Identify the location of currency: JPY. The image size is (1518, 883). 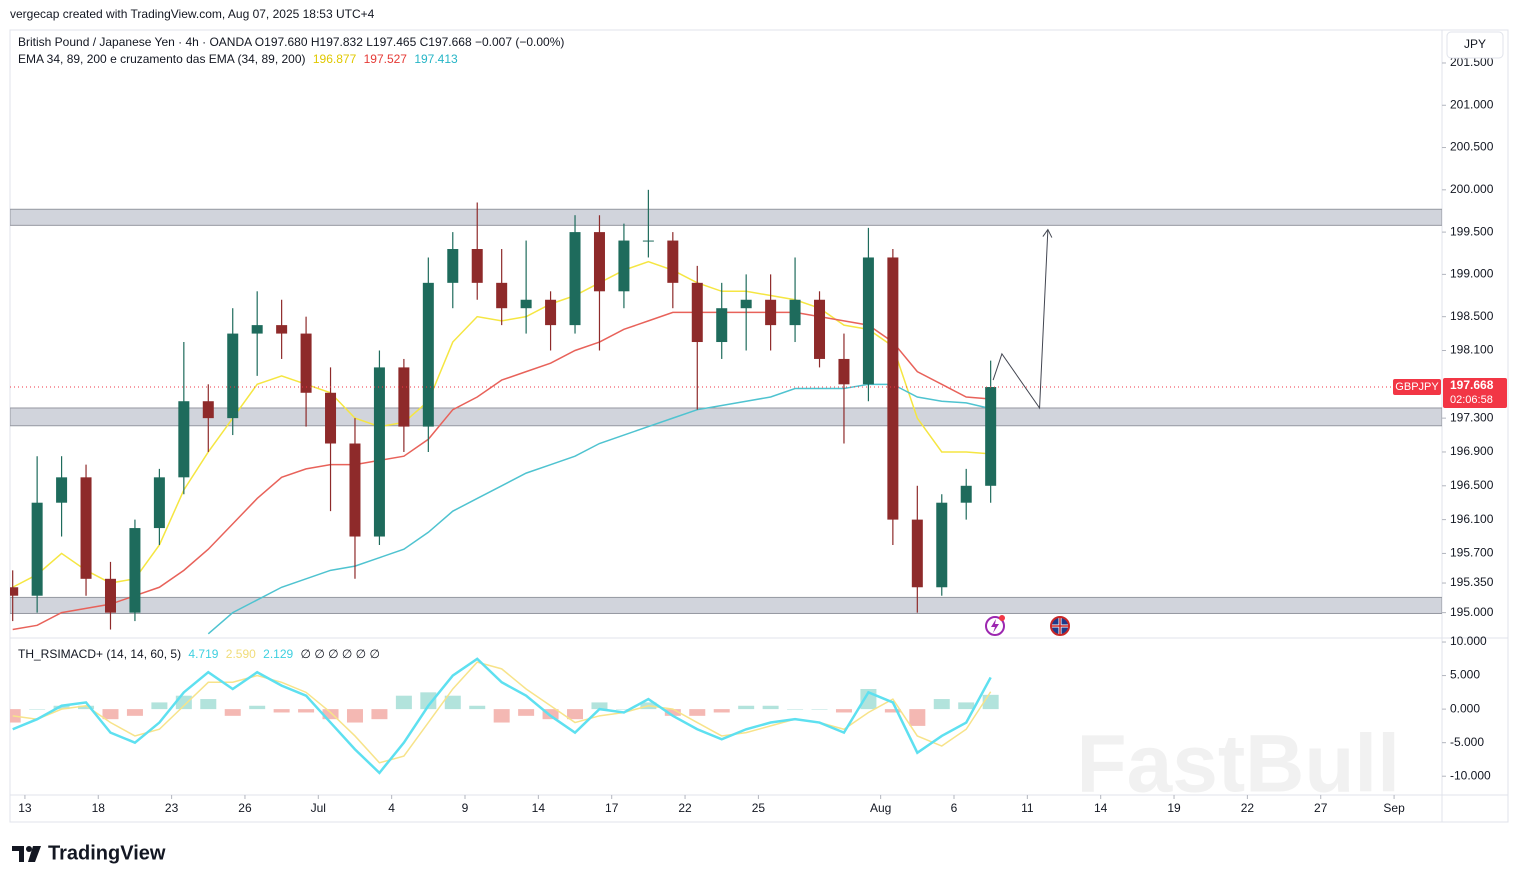
(1475, 44).